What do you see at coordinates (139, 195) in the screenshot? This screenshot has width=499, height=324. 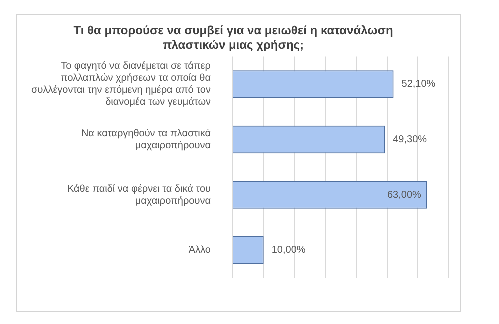 I see `y-tick-label: Κάθε παιδί να φέρνει τα δικά του μαχαιροπήρουνα` at bounding box center [139, 195].